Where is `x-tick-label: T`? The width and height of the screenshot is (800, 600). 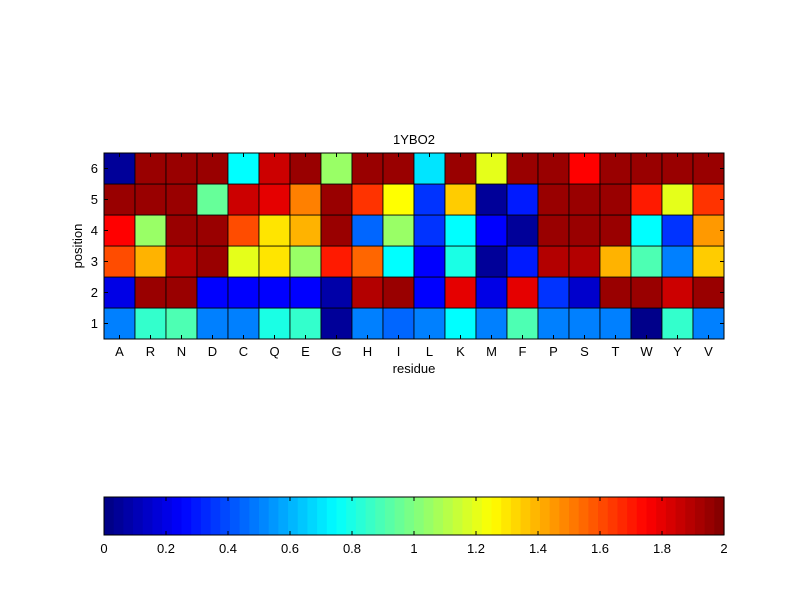
x-tick-label: T is located at coordinates (616, 351).